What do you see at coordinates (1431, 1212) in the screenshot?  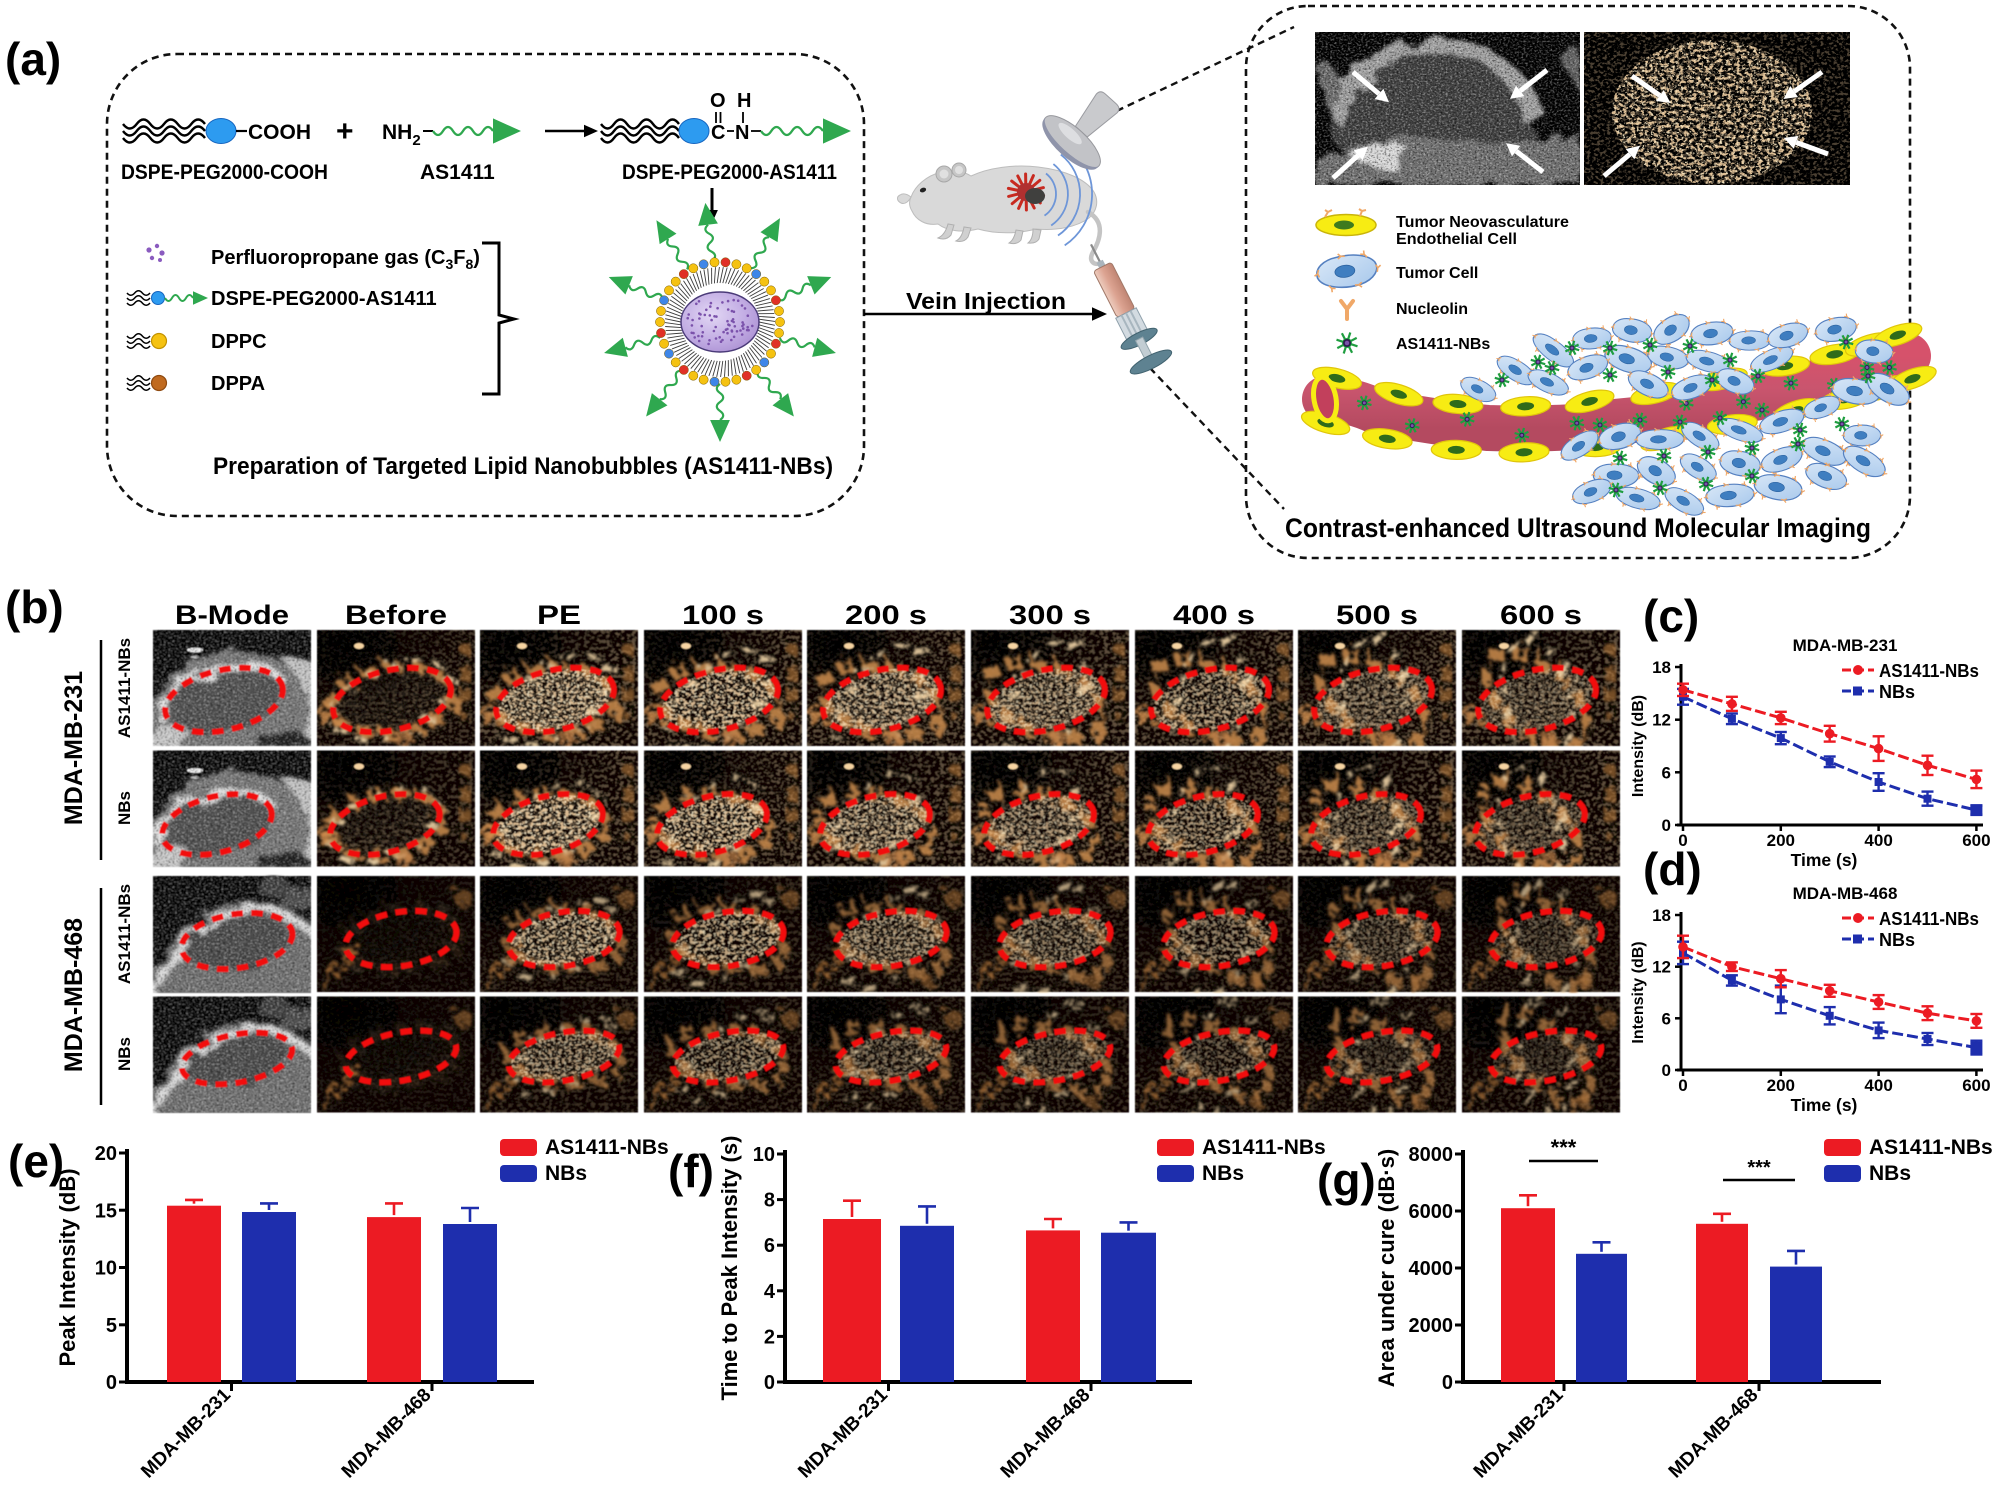 I see `svg-text: 6000` at bounding box center [1431, 1212].